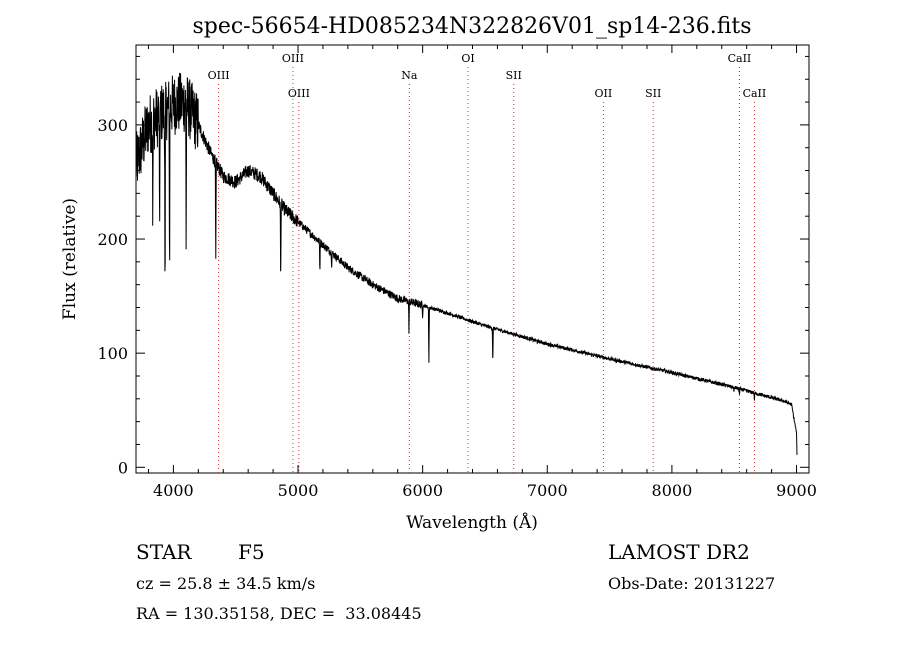 Image resolution: width=900 pixels, height=650 pixels. I want to click on x-axis-label: Wavelength (Å), so click(472, 522).